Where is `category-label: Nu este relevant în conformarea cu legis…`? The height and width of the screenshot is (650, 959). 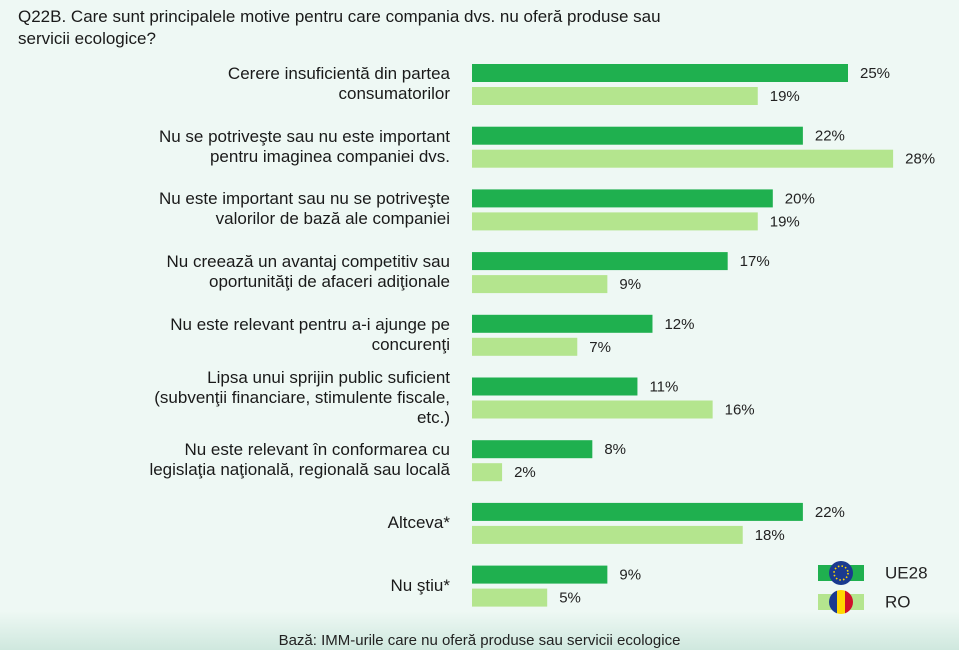 category-label: Nu este relevant în conformarea cu legis… is located at coordinates (299, 460).